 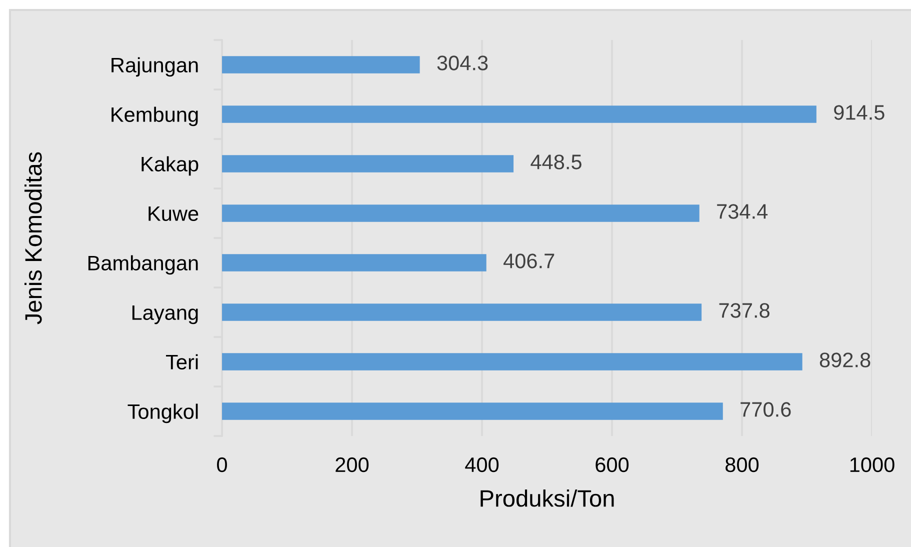 I want to click on x-tick-label: 0, so click(x=222, y=464).